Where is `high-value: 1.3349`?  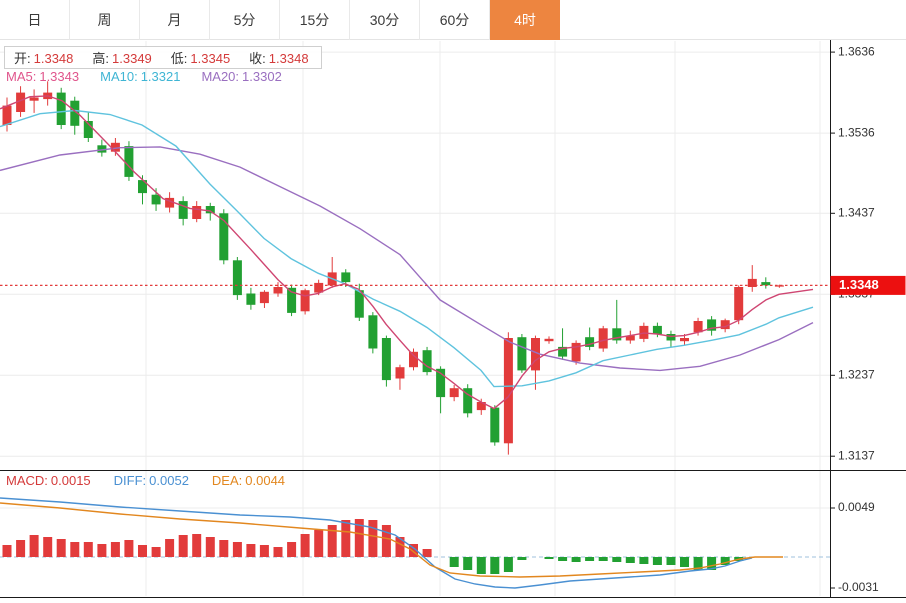
high-value: 1.3349 is located at coordinates (132, 58).